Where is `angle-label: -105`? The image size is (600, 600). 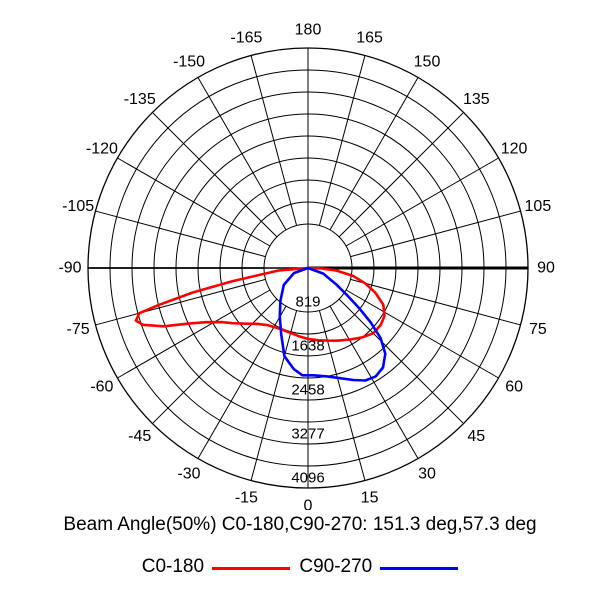 angle-label: -105 is located at coordinates (78, 206).